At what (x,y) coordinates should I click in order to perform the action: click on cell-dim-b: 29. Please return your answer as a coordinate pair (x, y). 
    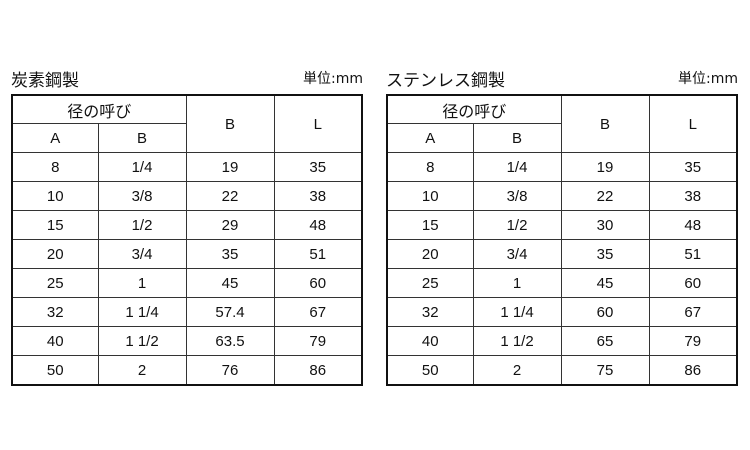
    Looking at the image, I should click on (230, 225).